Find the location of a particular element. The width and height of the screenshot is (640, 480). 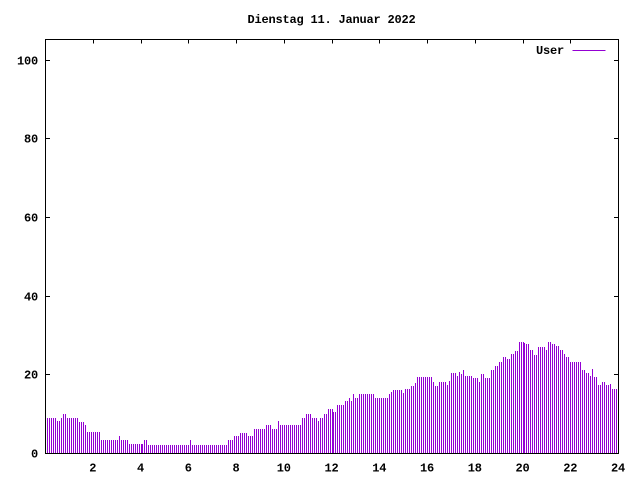

svg-text: 12 is located at coordinates (331, 469).